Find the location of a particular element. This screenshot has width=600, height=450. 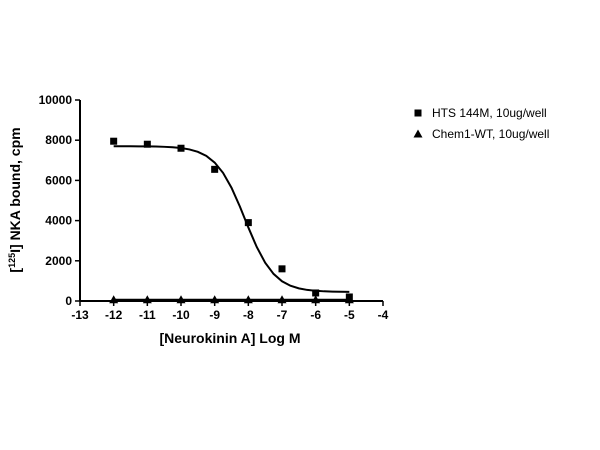

y-tick-label: 2000 is located at coordinates (58, 261).